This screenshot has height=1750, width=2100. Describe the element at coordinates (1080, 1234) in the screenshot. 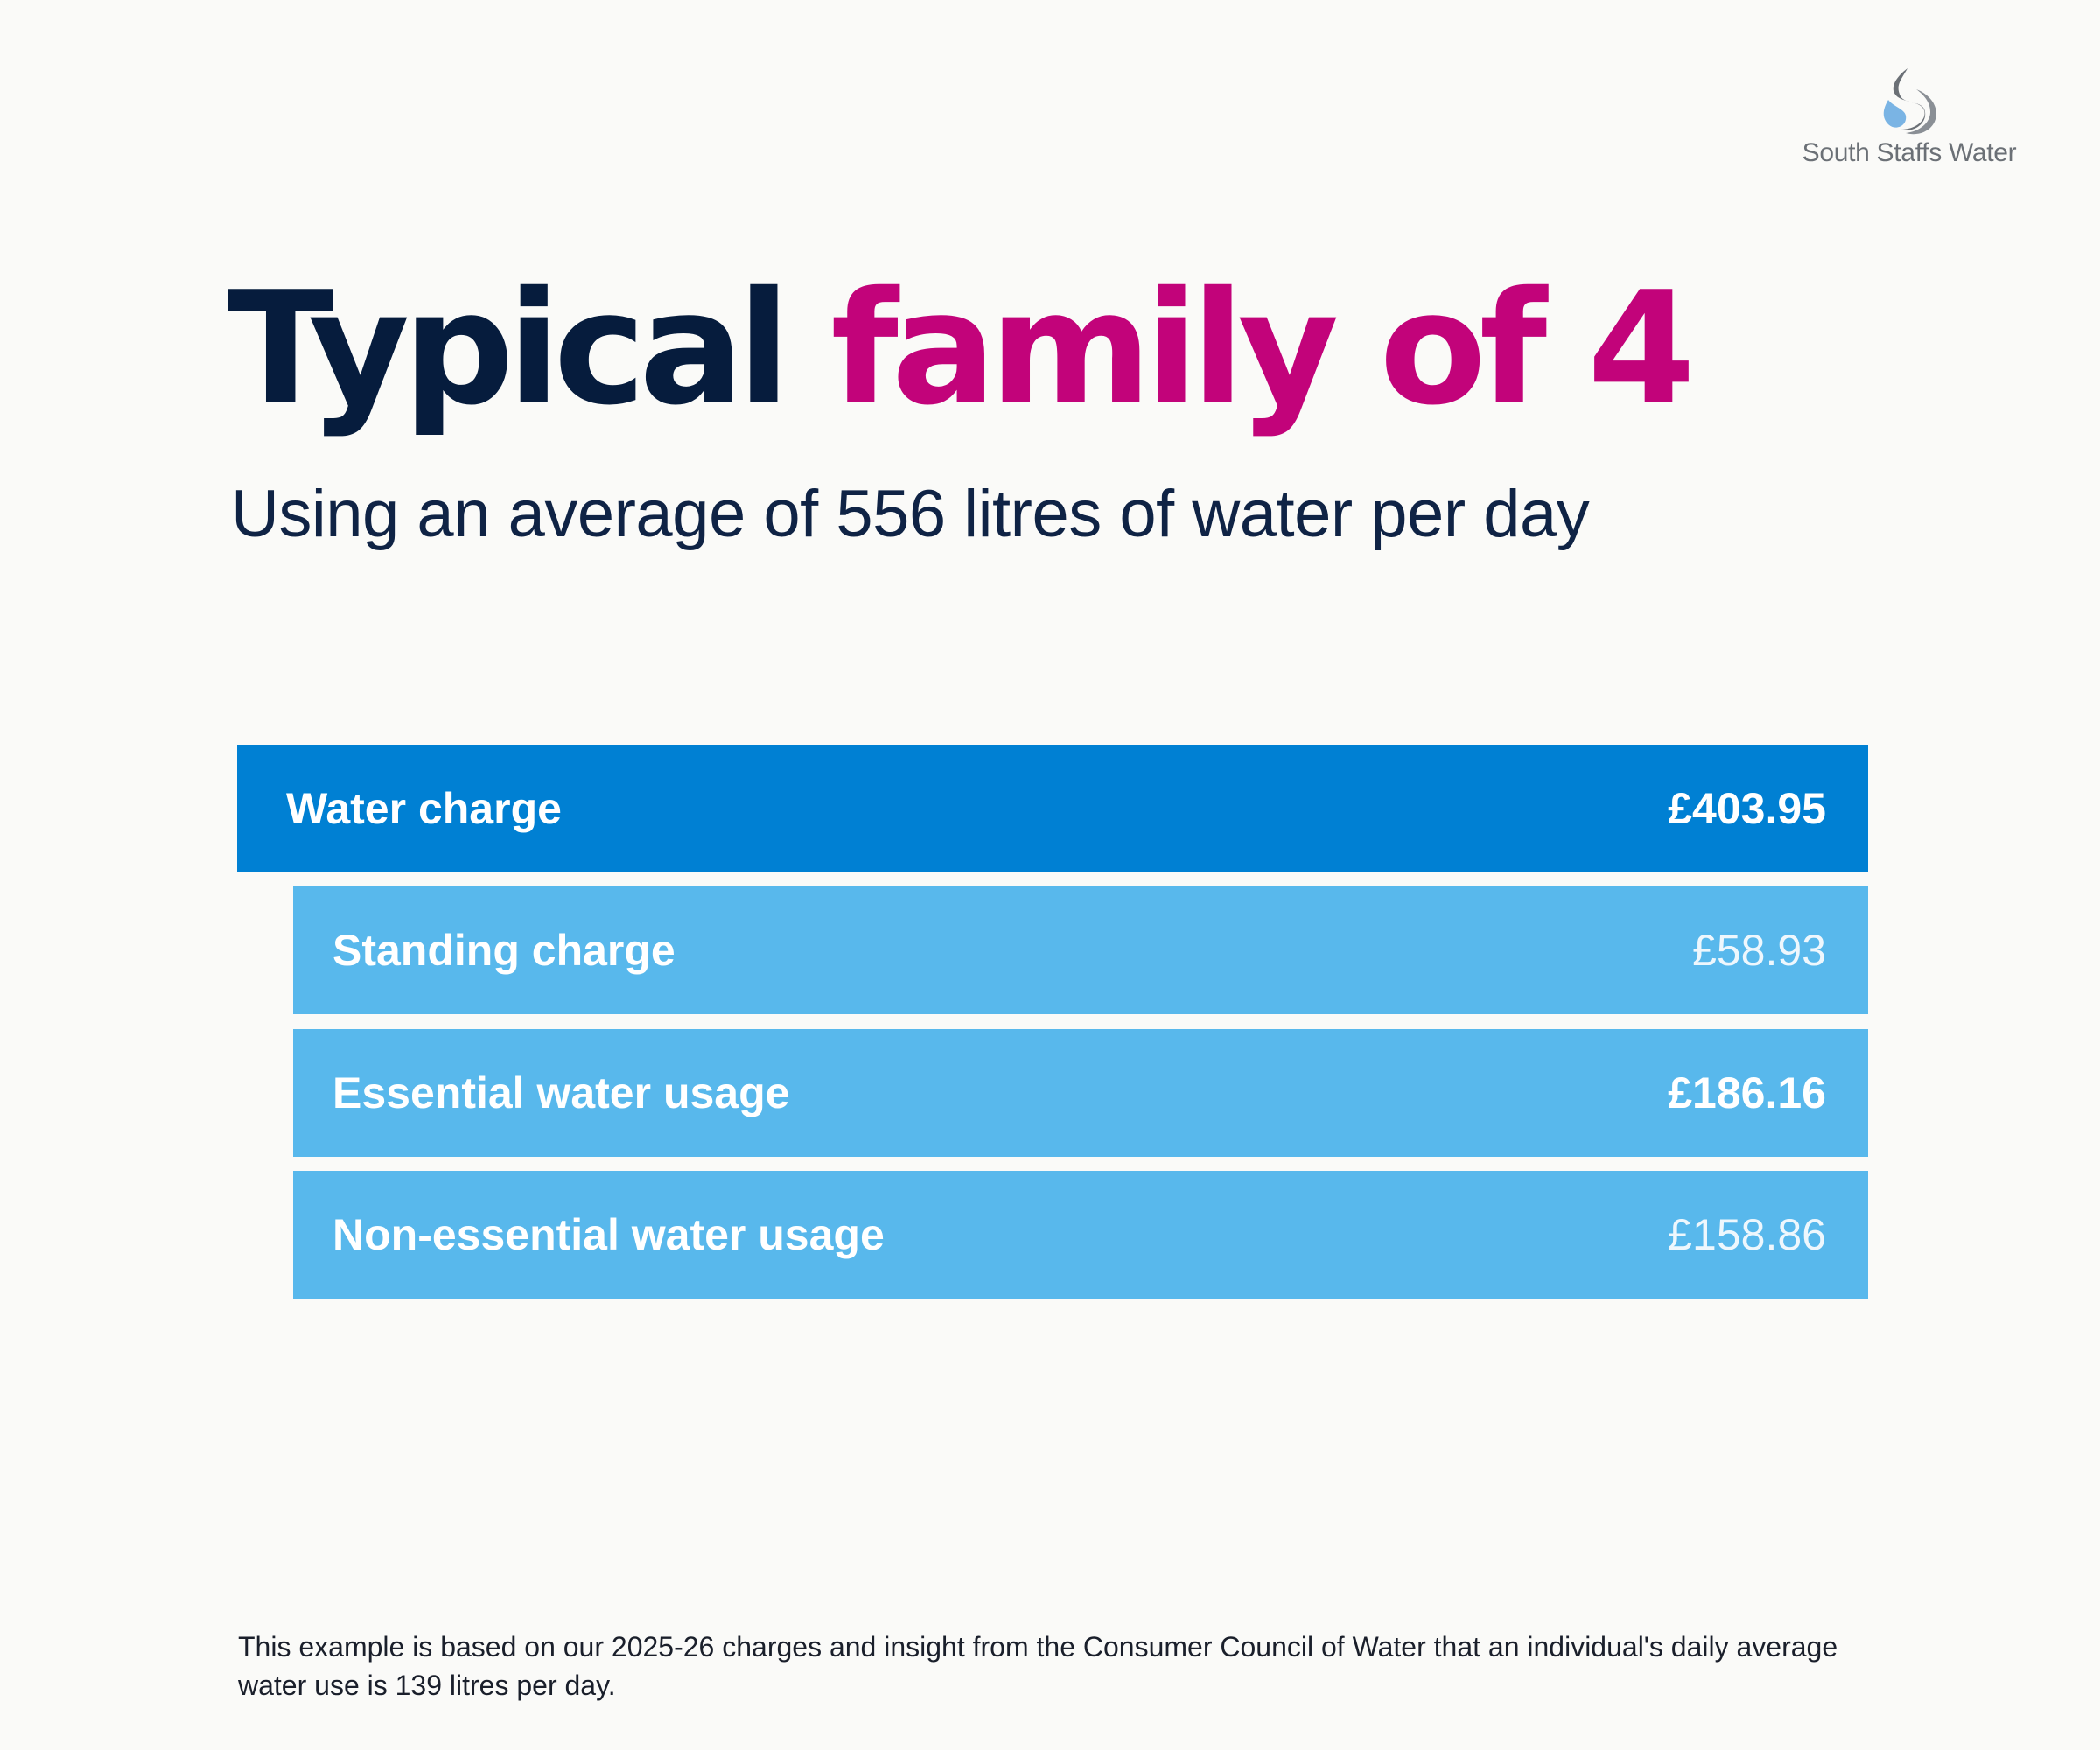

I see `non-essential-usage-row: Non-essential water usage £158.86` at that location.